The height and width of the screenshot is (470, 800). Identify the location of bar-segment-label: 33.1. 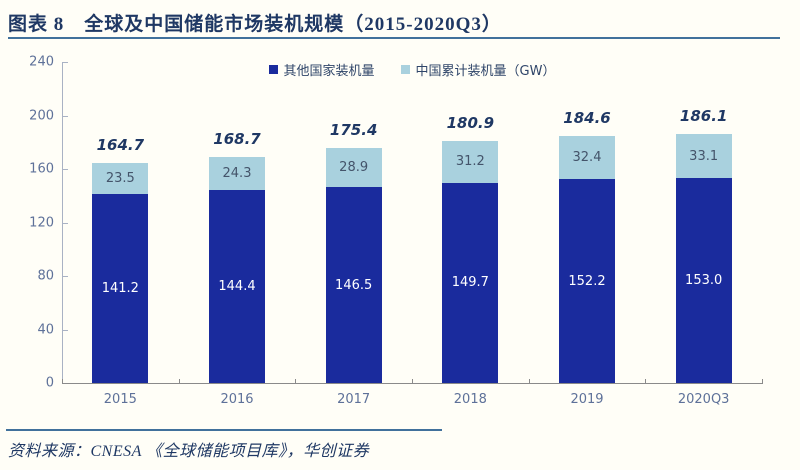
(704, 156).